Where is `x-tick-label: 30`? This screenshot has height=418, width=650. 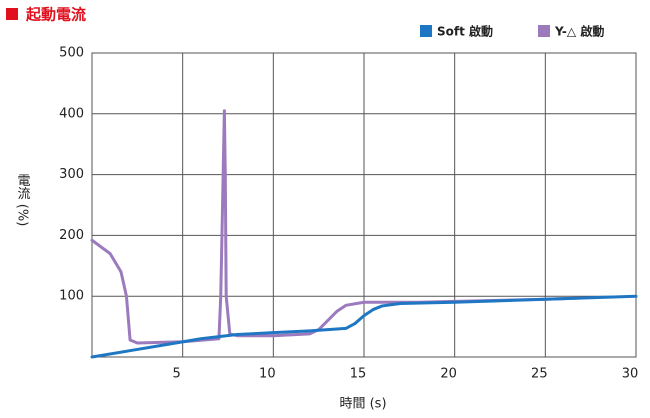 x-tick-label: 30 is located at coordinates (630, 374).